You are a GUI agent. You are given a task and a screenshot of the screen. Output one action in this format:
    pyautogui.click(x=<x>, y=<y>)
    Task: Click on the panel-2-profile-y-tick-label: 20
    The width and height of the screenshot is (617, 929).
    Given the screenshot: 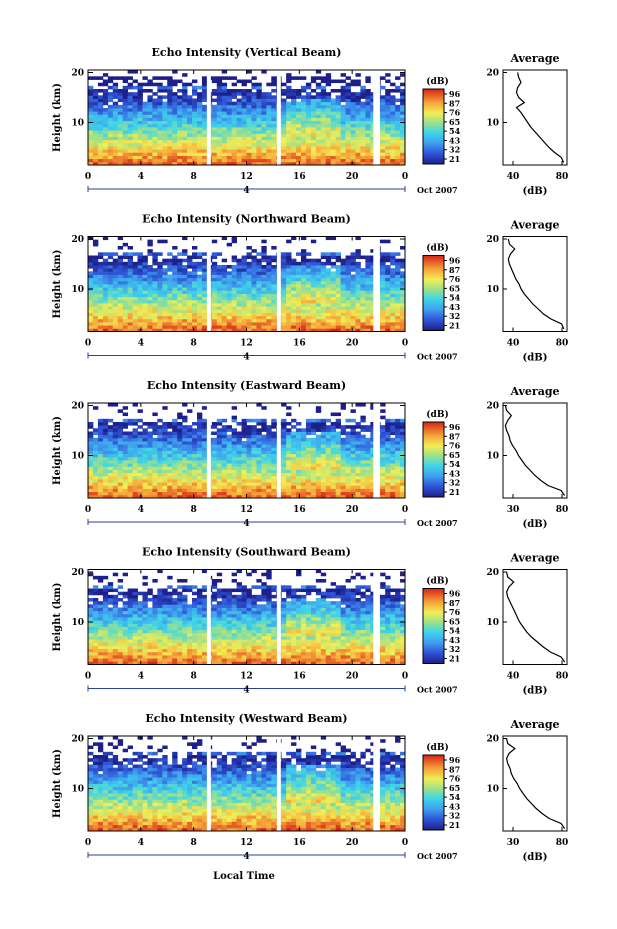 What is the action you would take?
    pyautogui.click(x=492, y=240)
    